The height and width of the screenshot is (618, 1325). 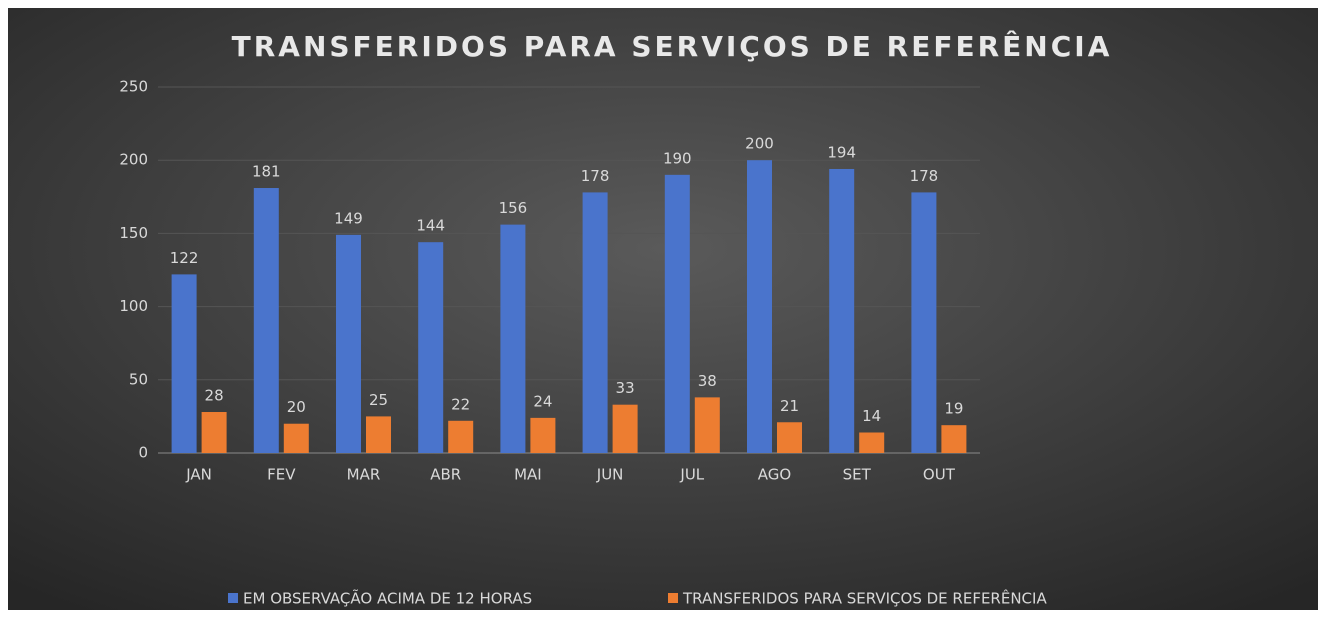 What do you see at coordinates (214, 396) in the screenshot?
I see `data-label: 28` at bounding box center [214, 396].